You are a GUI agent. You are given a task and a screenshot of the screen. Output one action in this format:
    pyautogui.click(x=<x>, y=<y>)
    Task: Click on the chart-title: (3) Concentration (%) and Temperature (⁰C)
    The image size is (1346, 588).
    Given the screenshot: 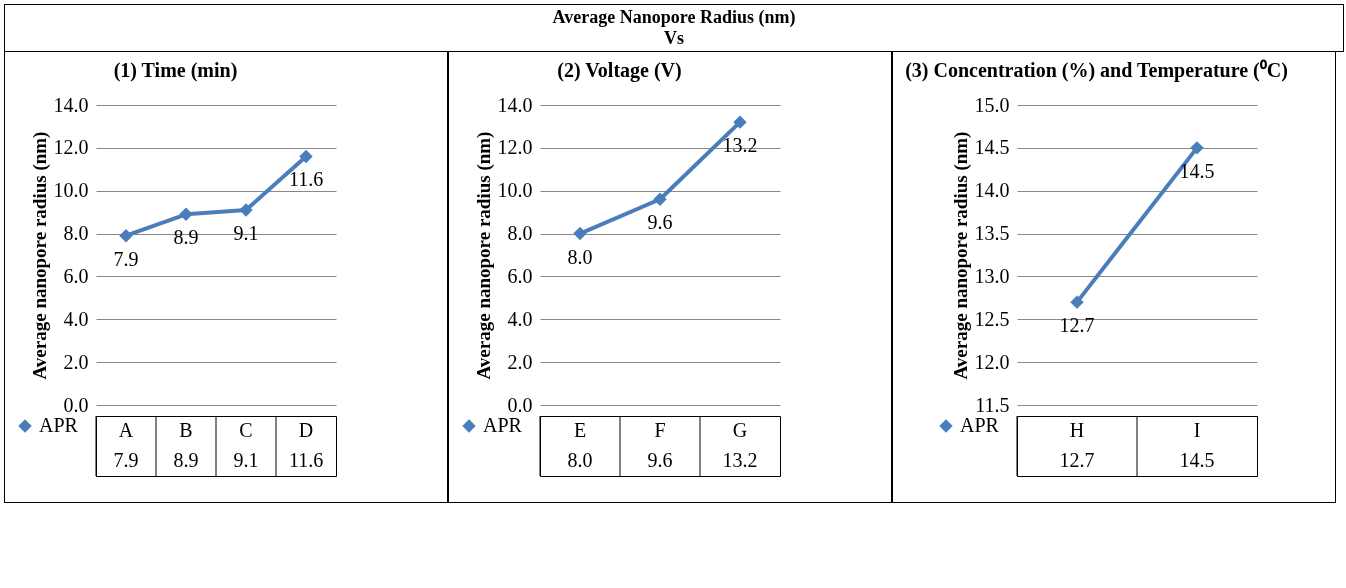 What is the action you would take?
    pyautogui.click(x=1096, y=70)
    